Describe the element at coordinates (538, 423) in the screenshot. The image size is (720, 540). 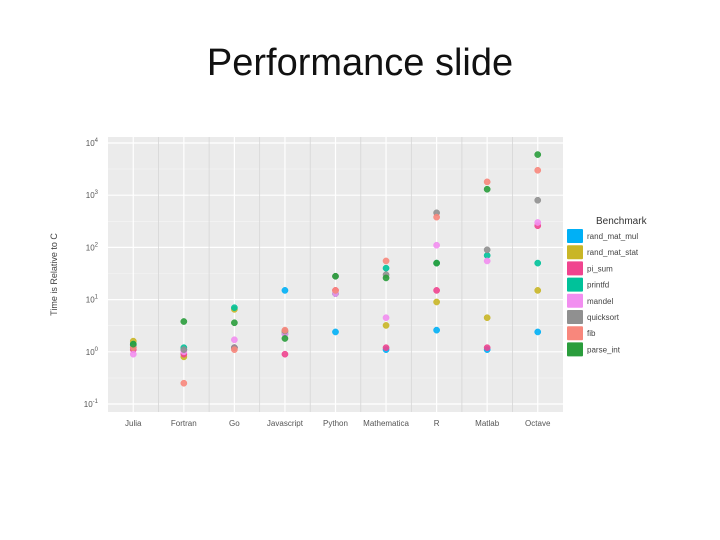
I see `x-tick-label: Octave` at that location.